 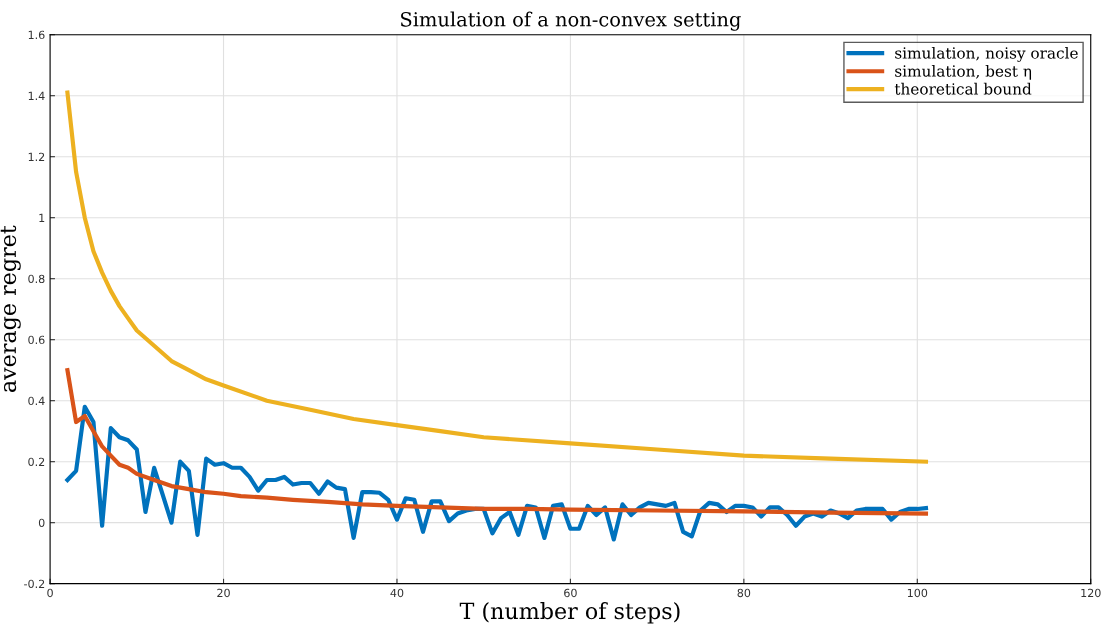 What do you see at coordinates (744, 593) in the screenshot?
I see `x-tick-label: 80` at bounding box center [744, 593].